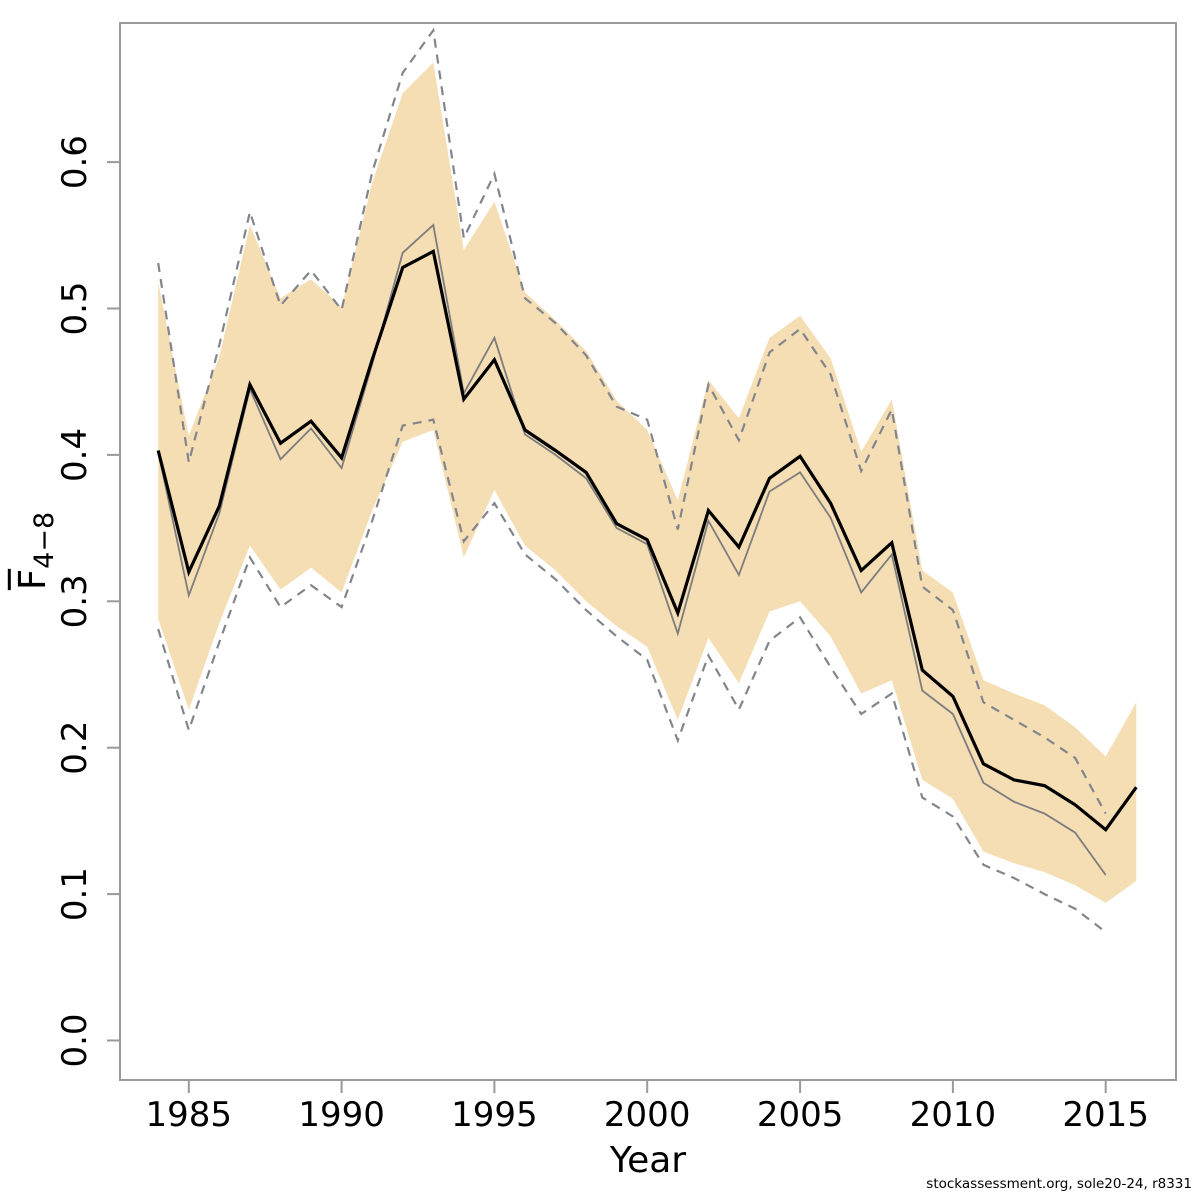 Image resolution: width=1200 pixels, height=1200 pixels. Describe the element at coordinates (494, 1115) in the screenshot. I see `x-axis-tick-label: 1995` at that location.